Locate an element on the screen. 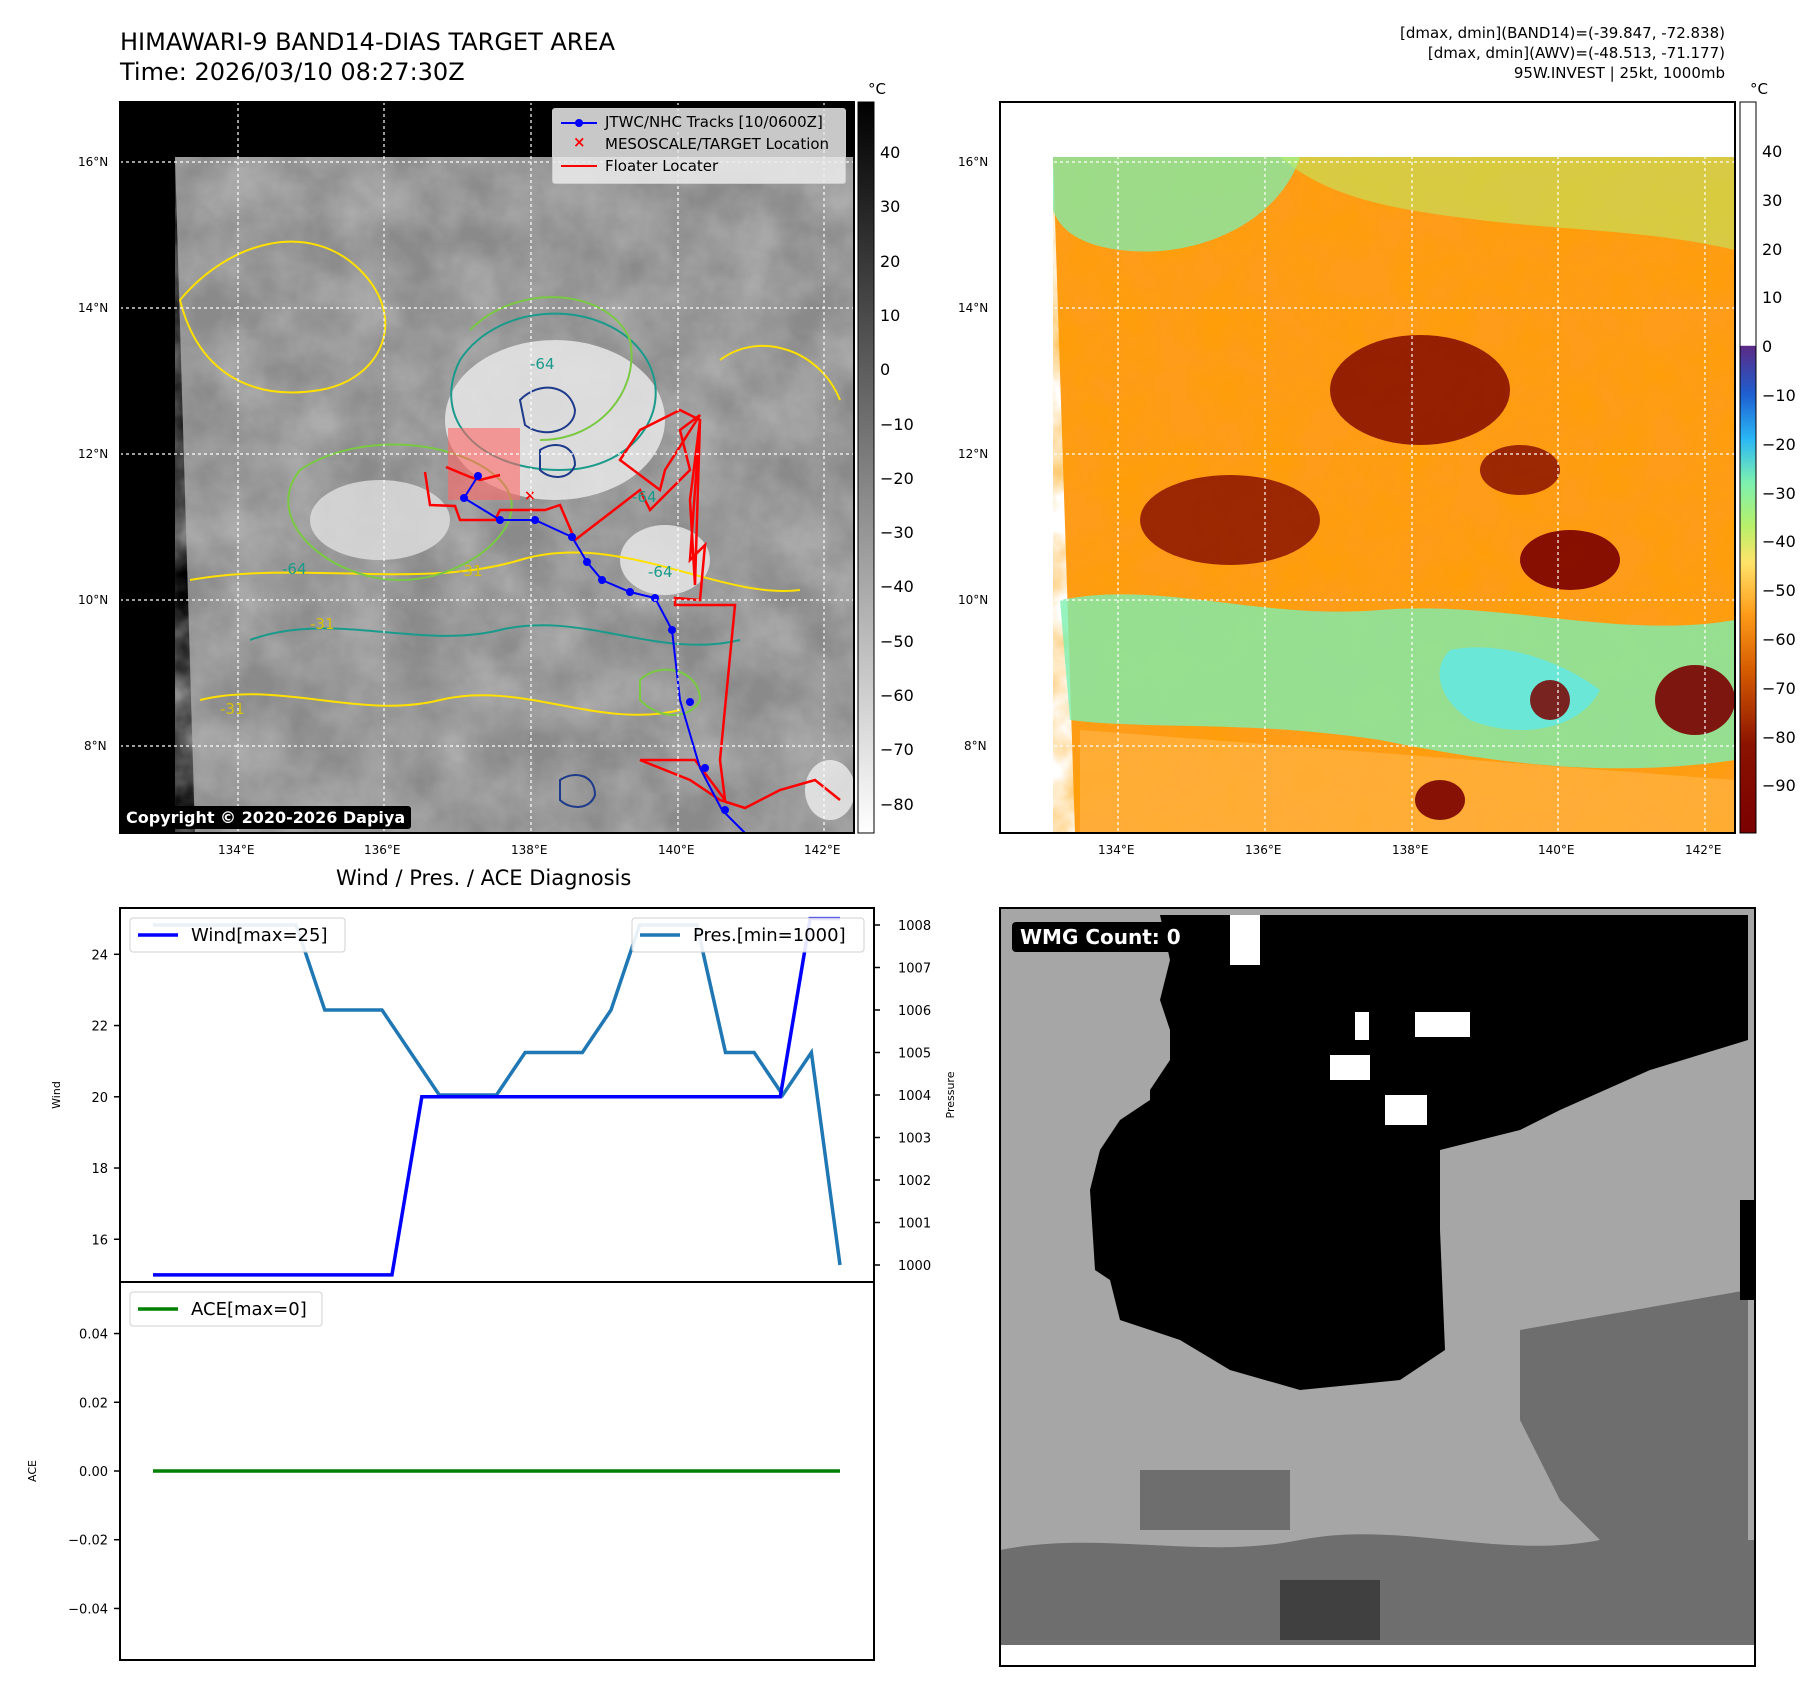 Image resolution: width=1813 pixels, height=1690 pixels. page-title: HIMAWARI-9 BAND14-DIAS TARGET AREA is located at coordinates (368, 42).